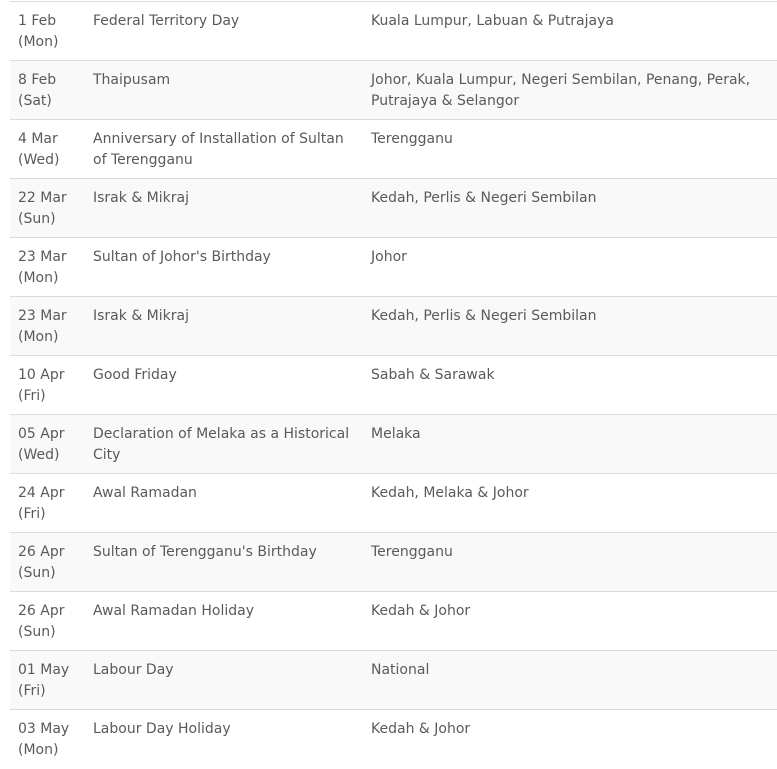 The image size is (777, 769). I want to click on date-cell: 4 Mar (Wed), so click(47, 149).